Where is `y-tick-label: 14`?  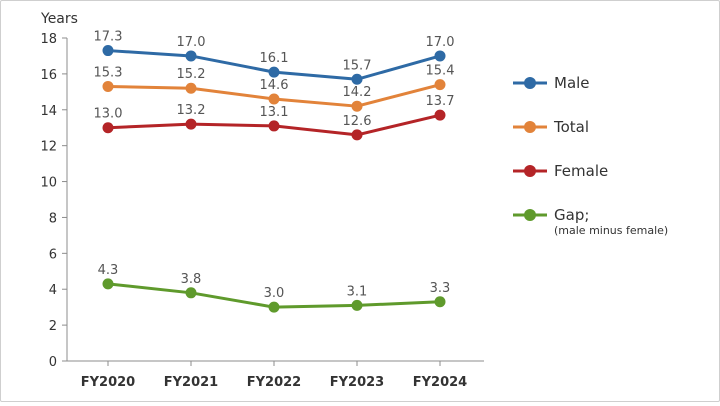
y-tick-label: 14 is located at coordinates (48, 111).